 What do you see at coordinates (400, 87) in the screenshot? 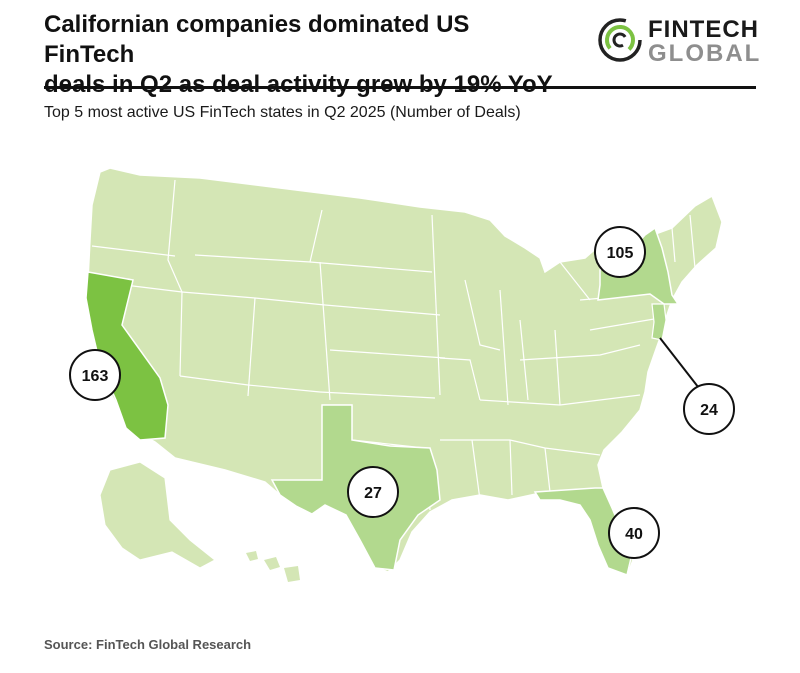
I see `header-divider` at bounding box center [400, 87].